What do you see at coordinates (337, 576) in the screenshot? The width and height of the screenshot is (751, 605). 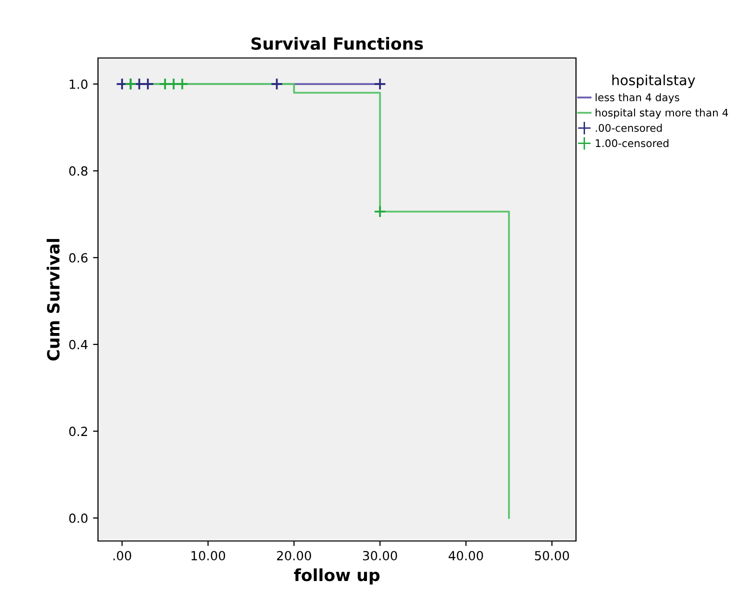 I see `x-axis-title: follow up` at bounding box center [337, 576].